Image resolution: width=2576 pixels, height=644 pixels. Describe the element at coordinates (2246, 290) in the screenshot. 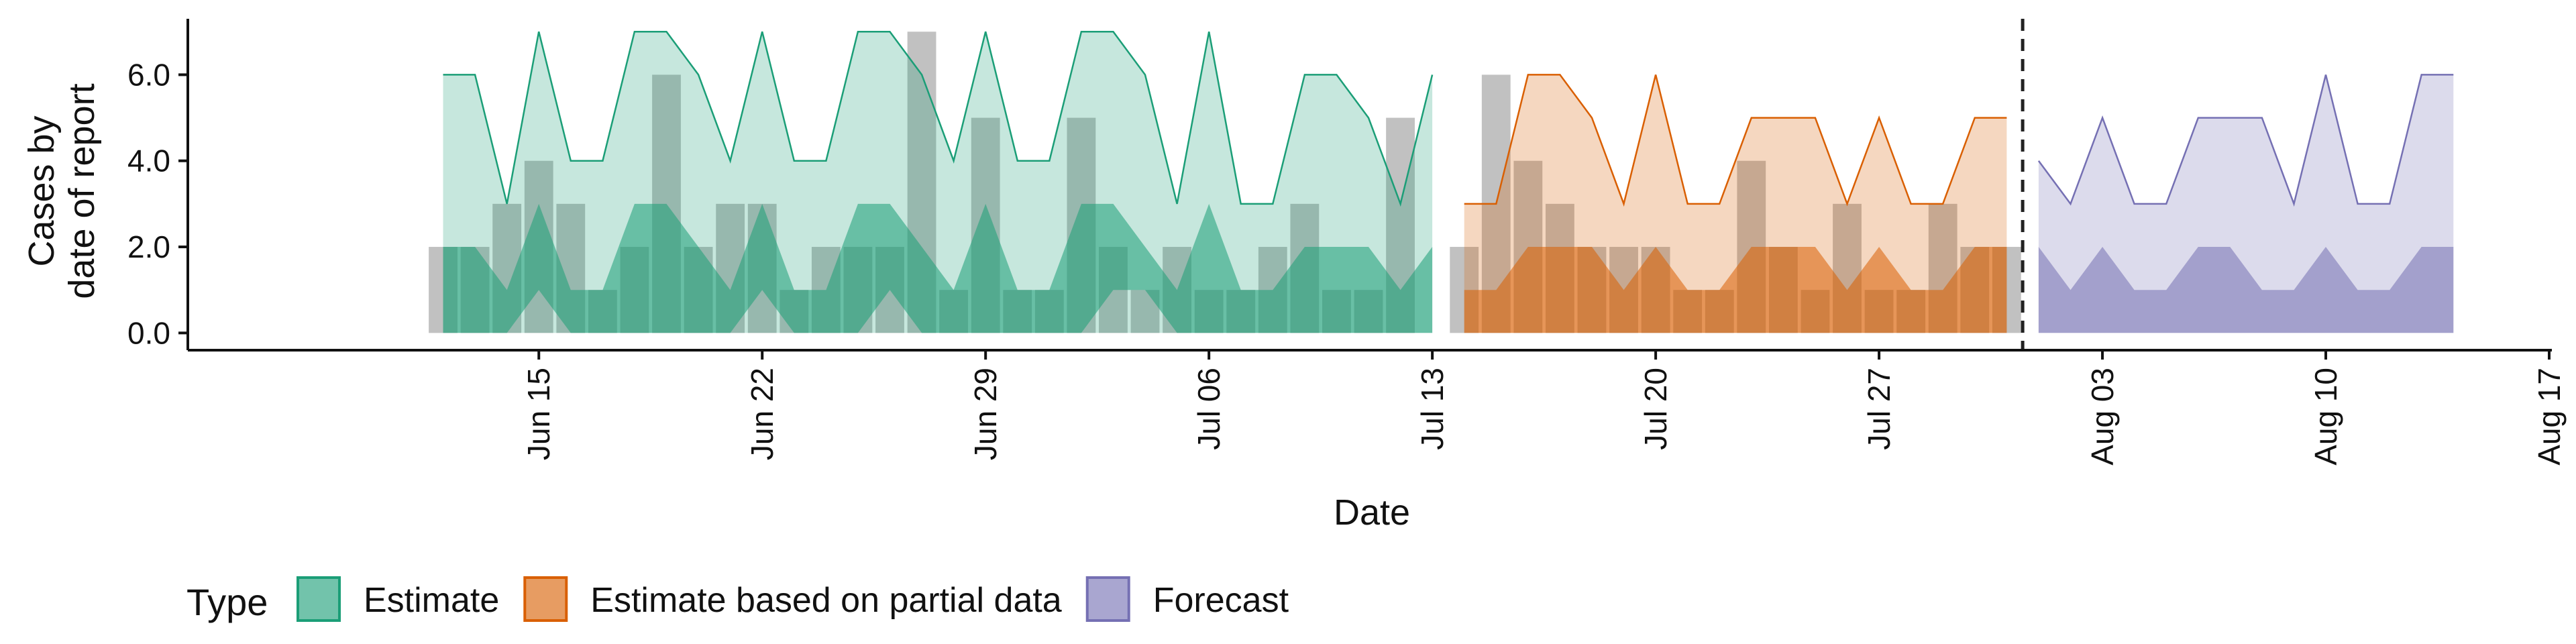

I see `forecast-inner-band` at that location.